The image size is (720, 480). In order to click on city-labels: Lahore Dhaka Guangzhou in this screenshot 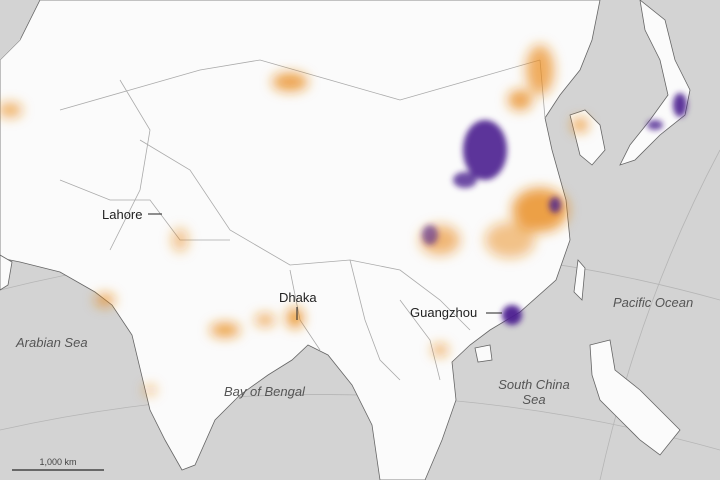, I will do `click(302, 263)`.